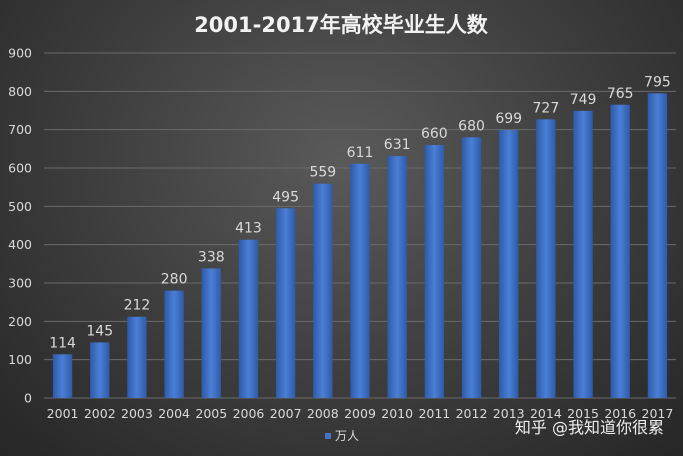  Describe the element at coordinates (20, 283) in the screenshot. I see `y-tick-label: 300` at that location.